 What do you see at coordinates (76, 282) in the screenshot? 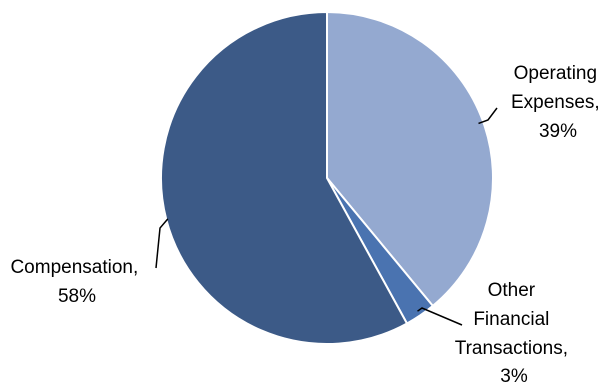
I see `slice-label-compensation: Compensation, 58%` at bounding box center [76, 282].